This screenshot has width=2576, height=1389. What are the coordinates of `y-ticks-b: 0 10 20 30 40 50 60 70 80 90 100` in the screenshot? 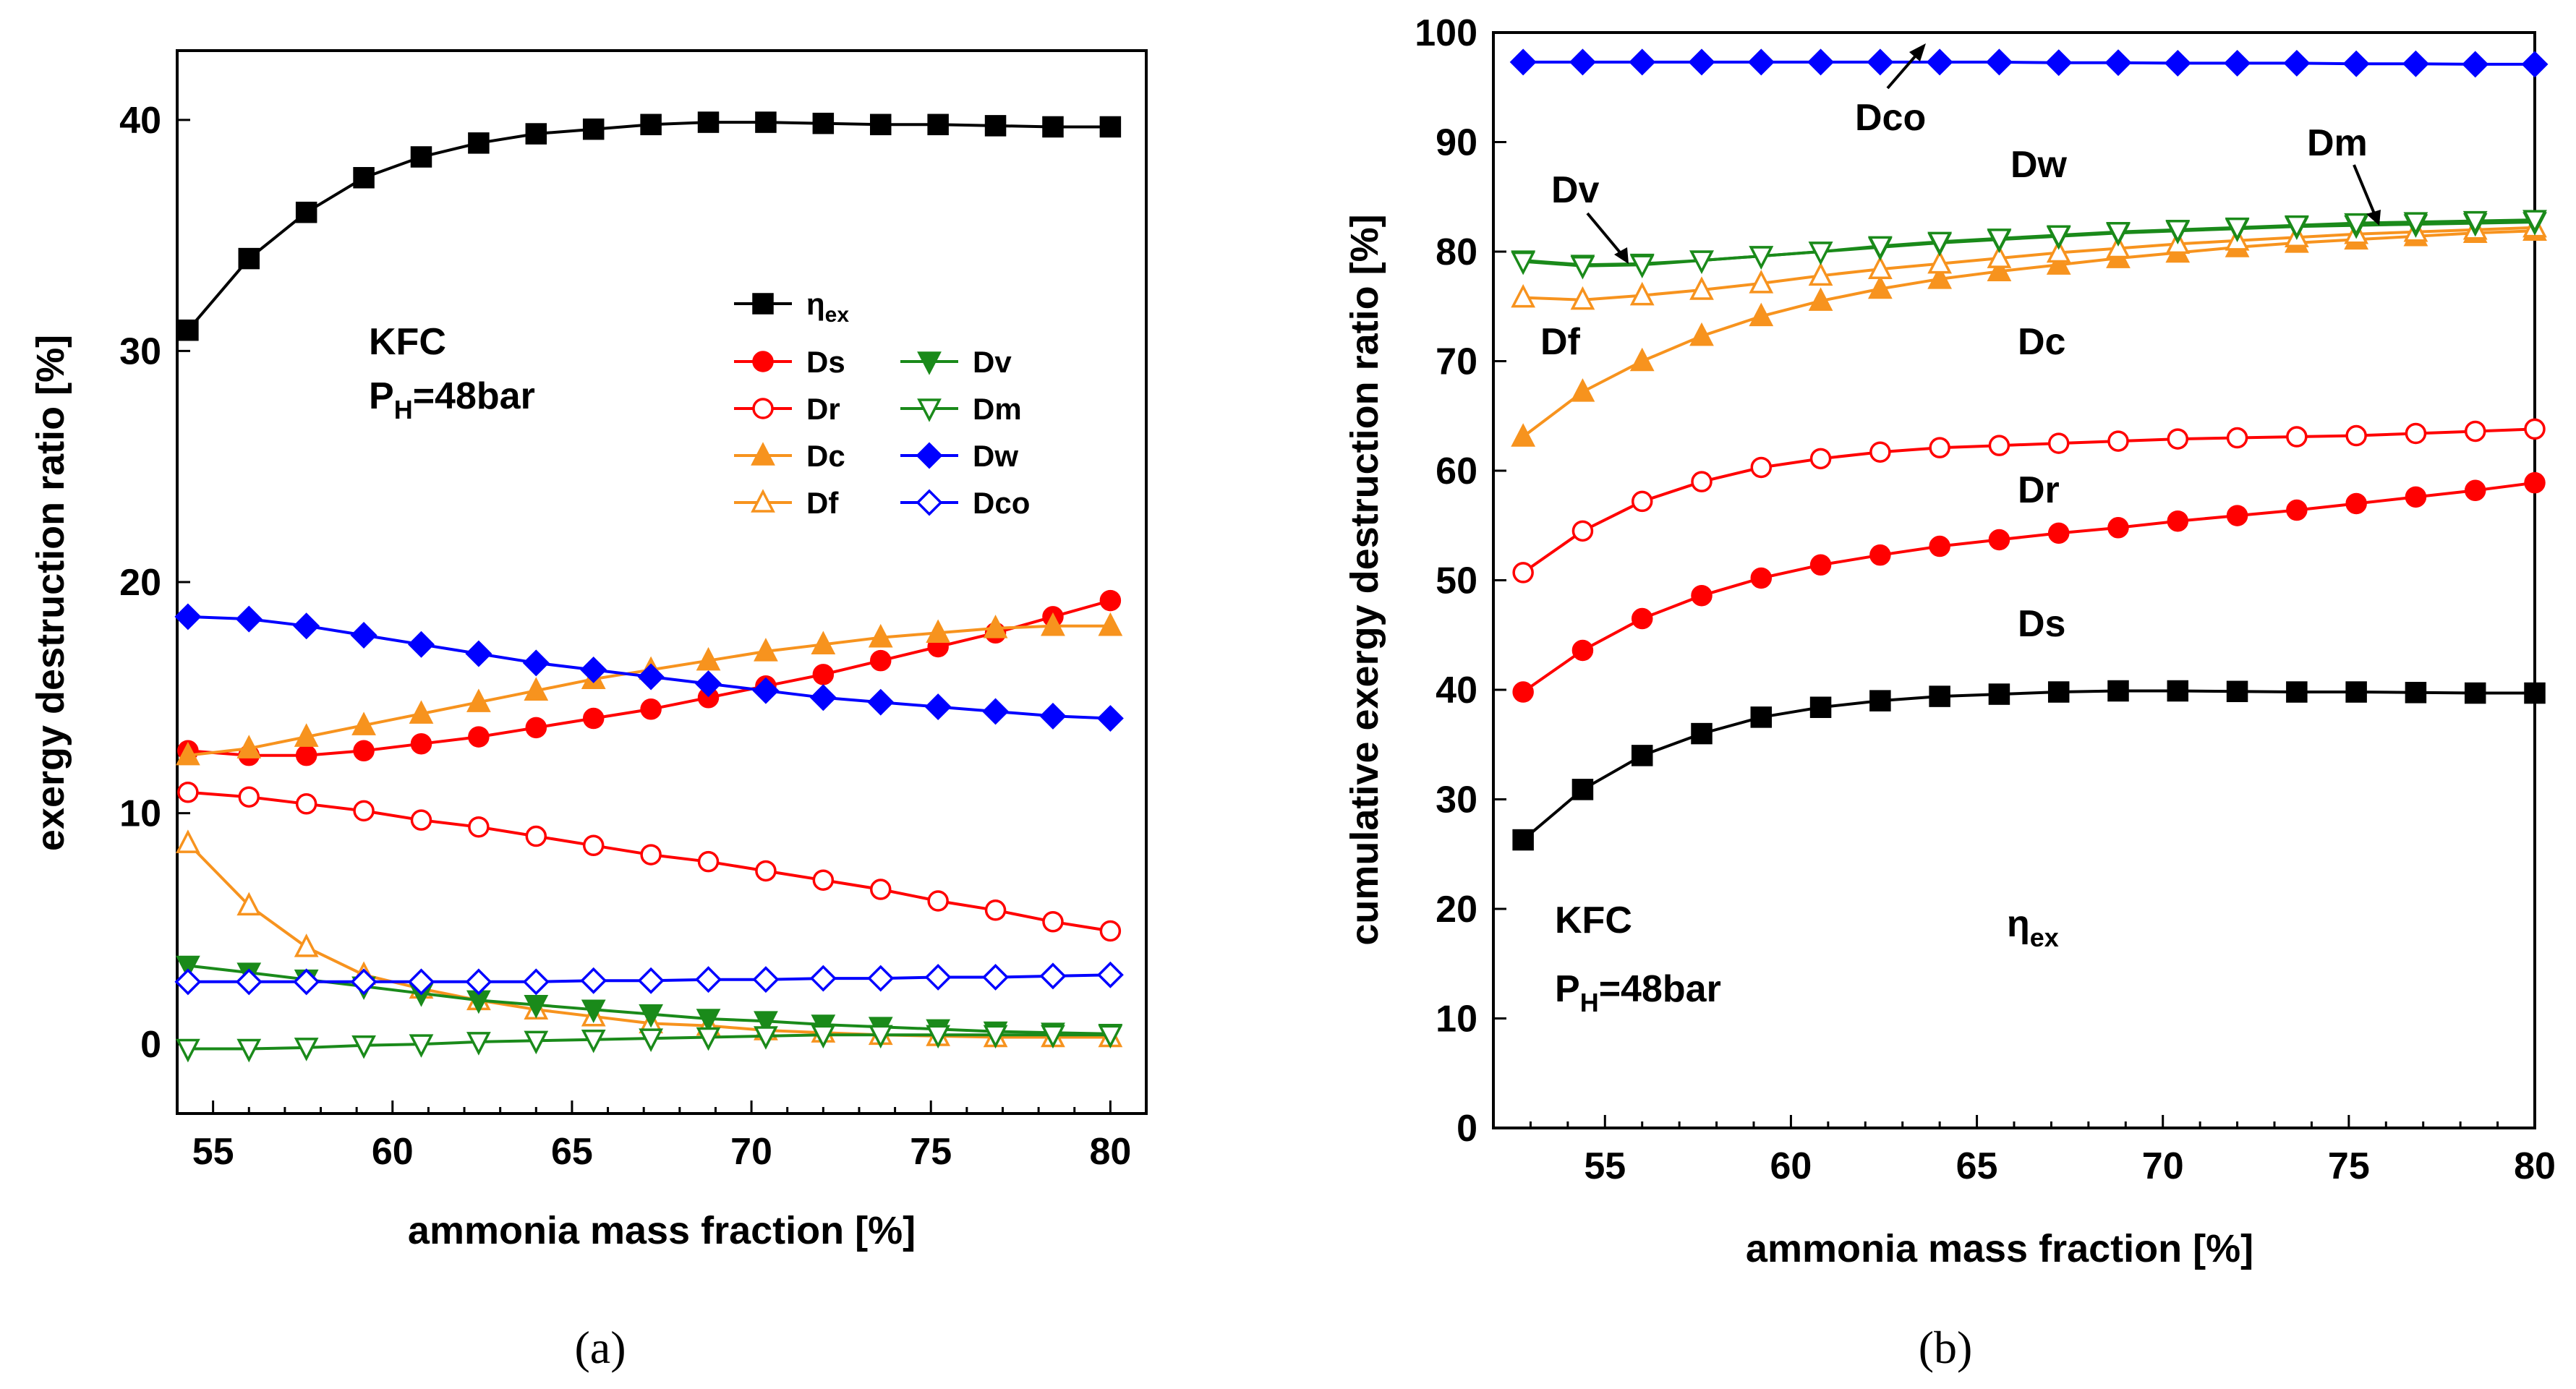 It's located at (1460, 581).